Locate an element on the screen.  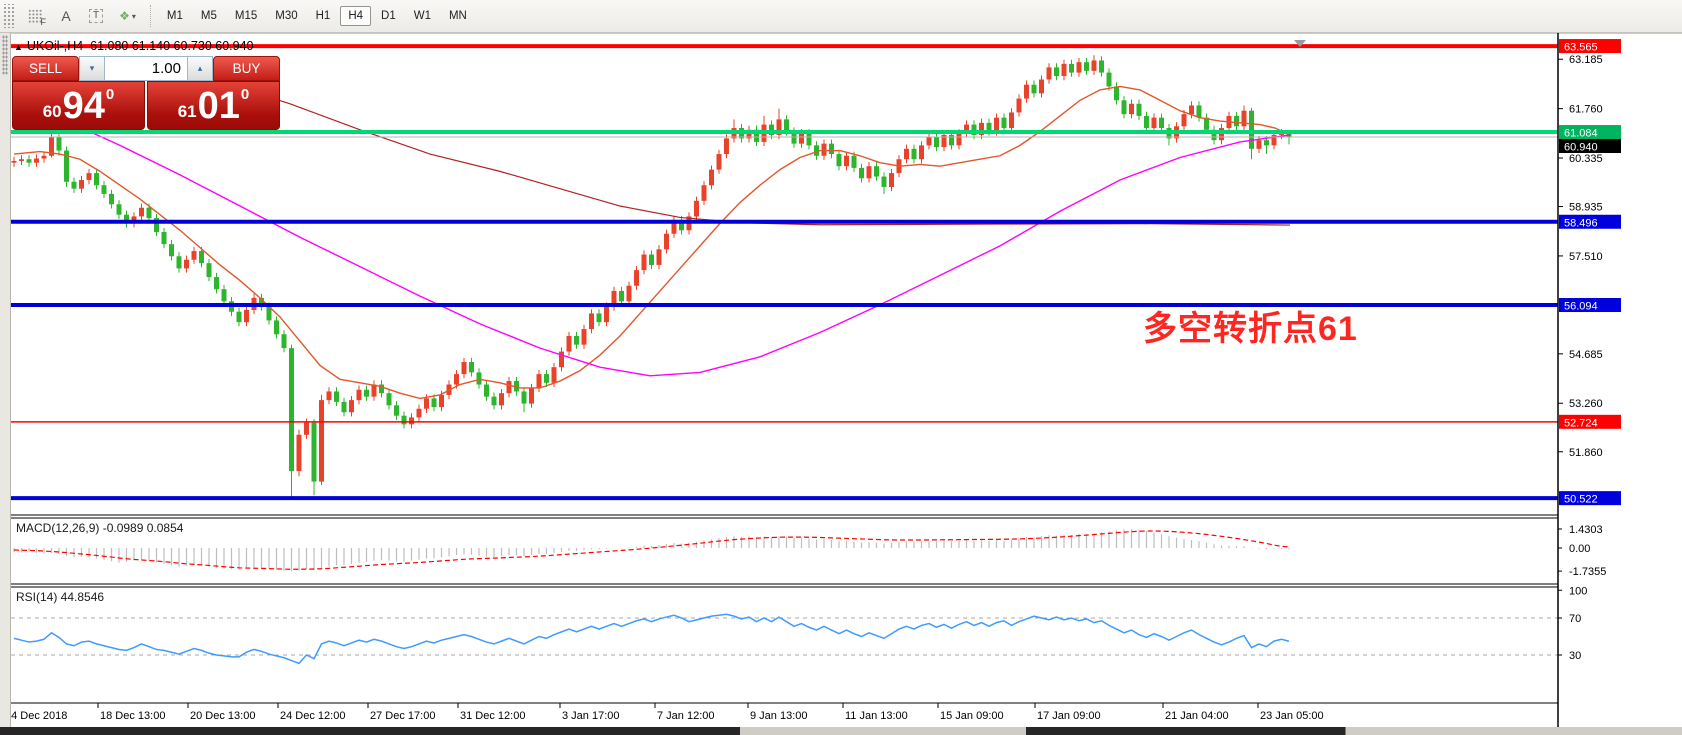
svg-text: 31 Dec 12:00 is located at coordinates (492, 716).